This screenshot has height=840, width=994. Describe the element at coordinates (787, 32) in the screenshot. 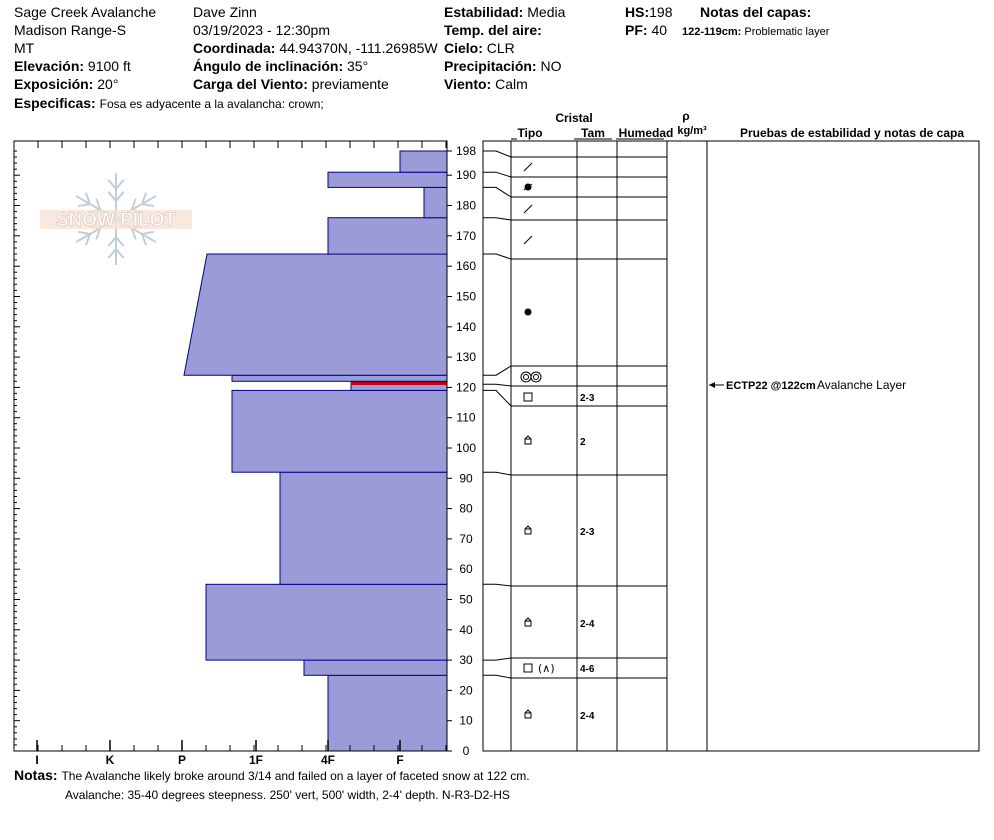

I see `layer-note-text: Problematic layer` at that location.